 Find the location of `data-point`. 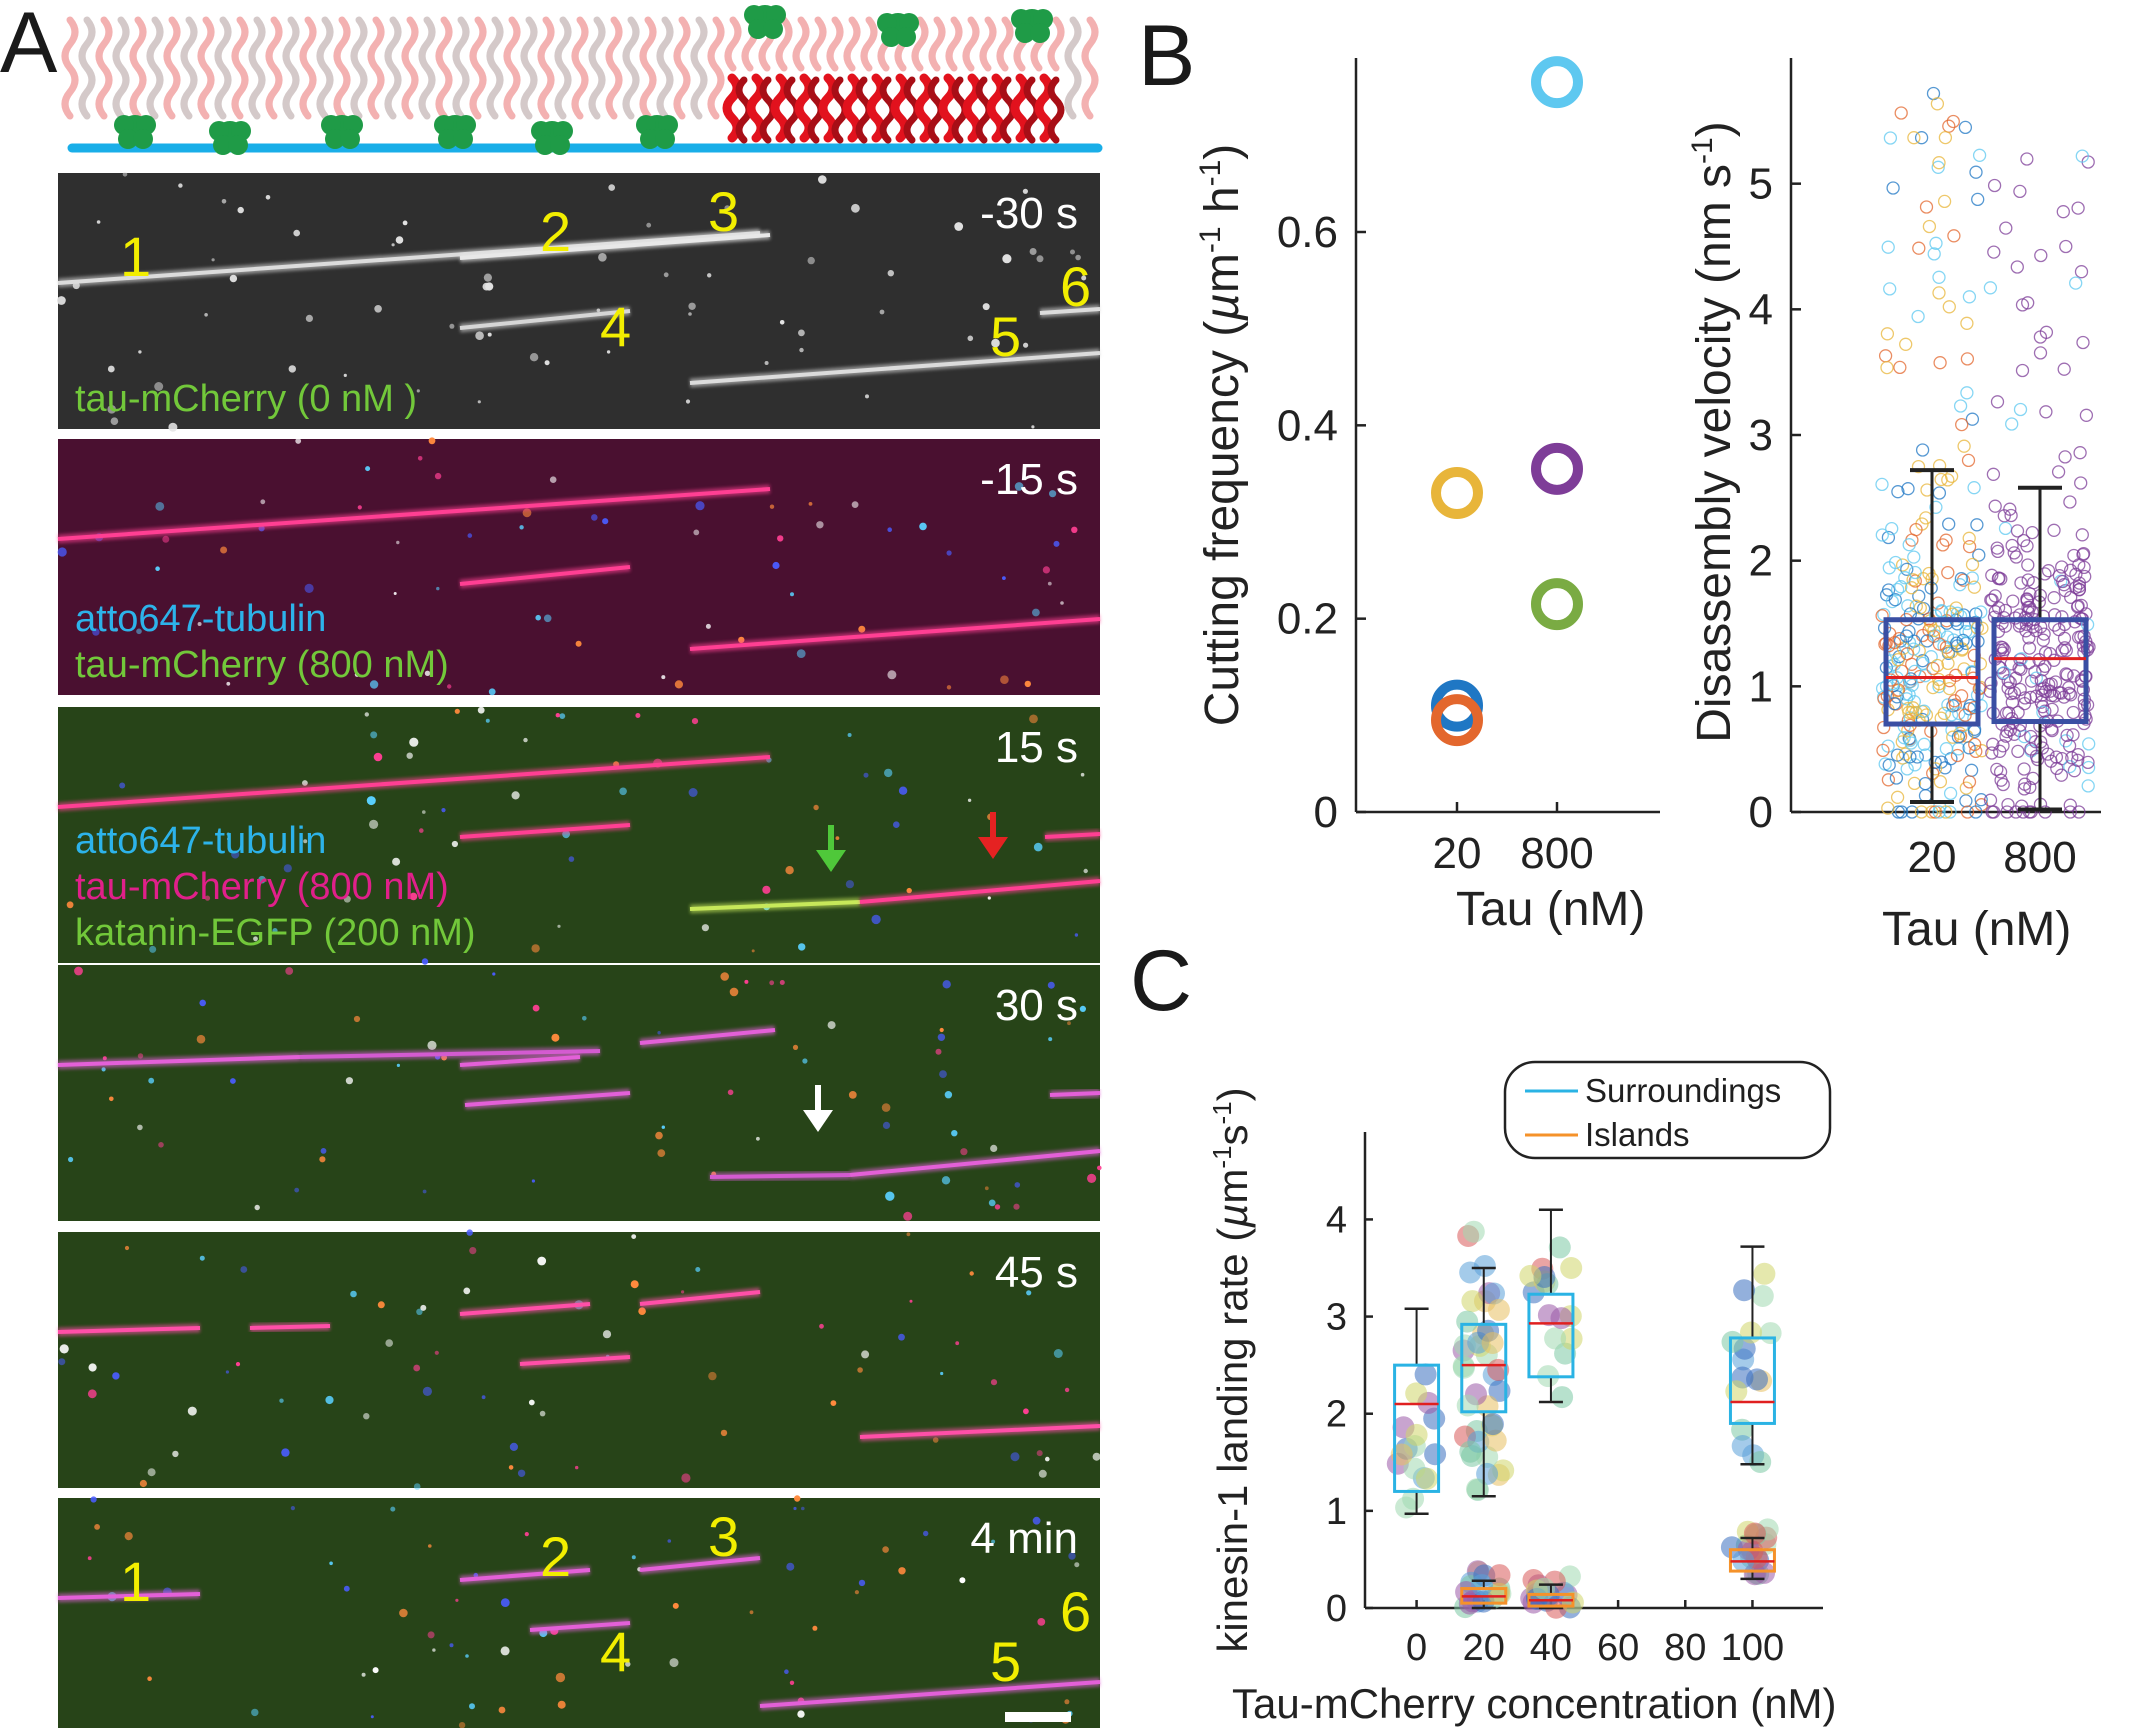

data-point is located at coordinates (1557, 82).